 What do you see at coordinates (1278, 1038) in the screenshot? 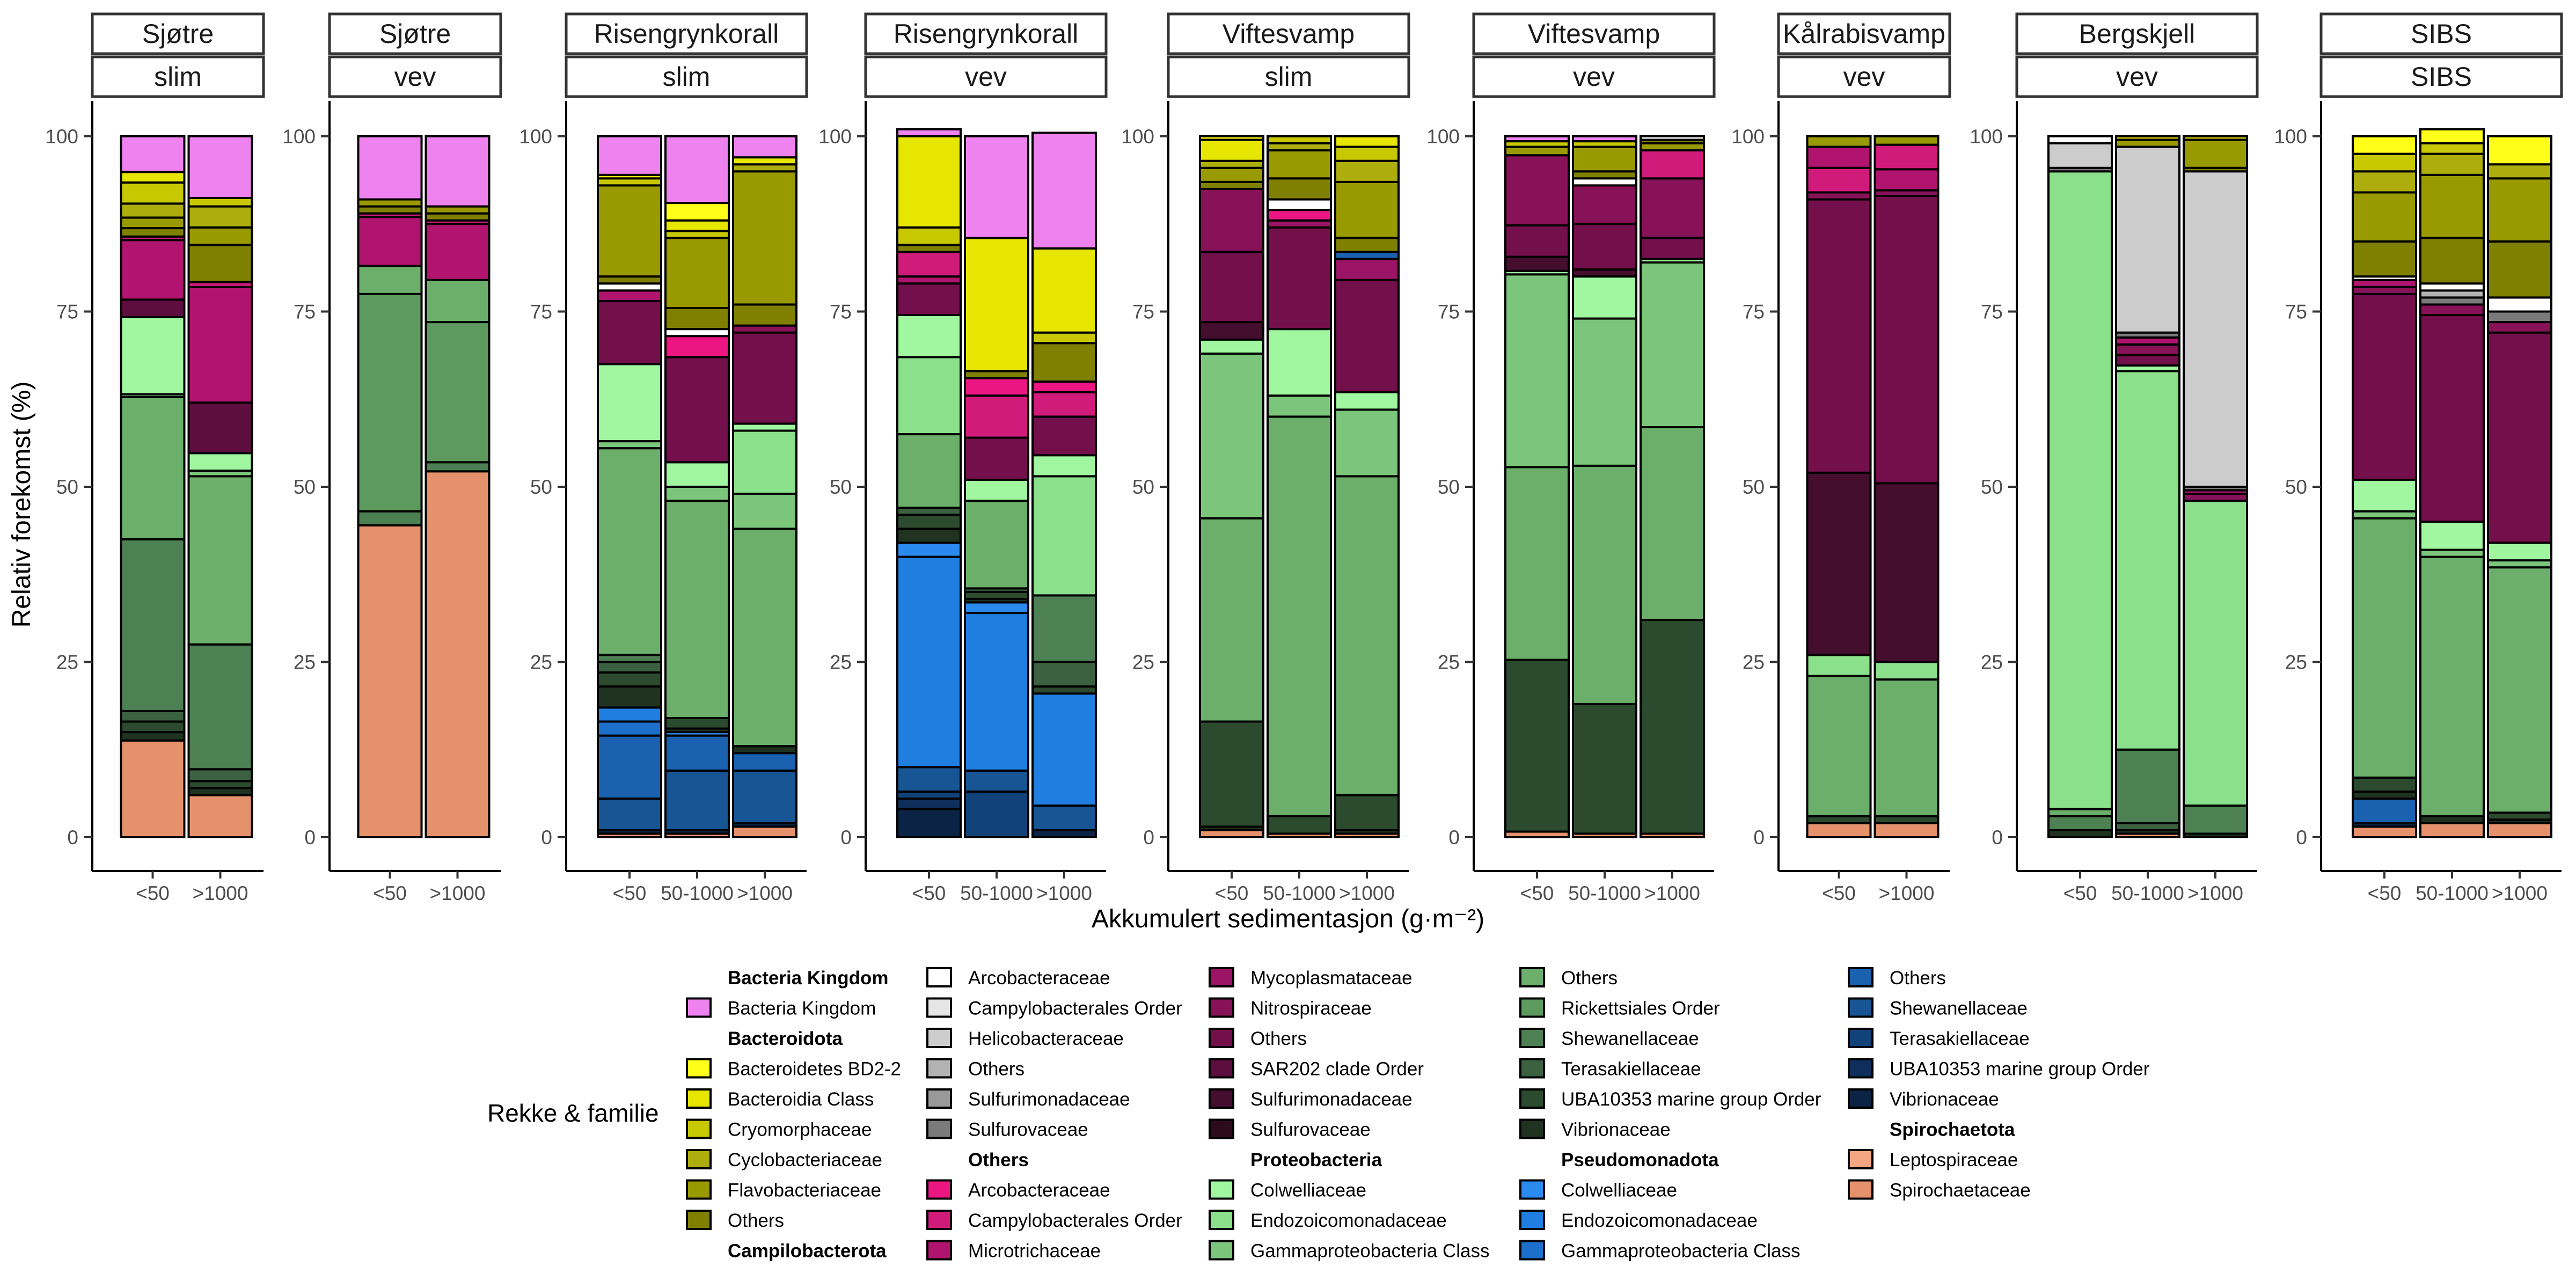
I see `legend-label: Others` at bounding box center [1278, 1038].